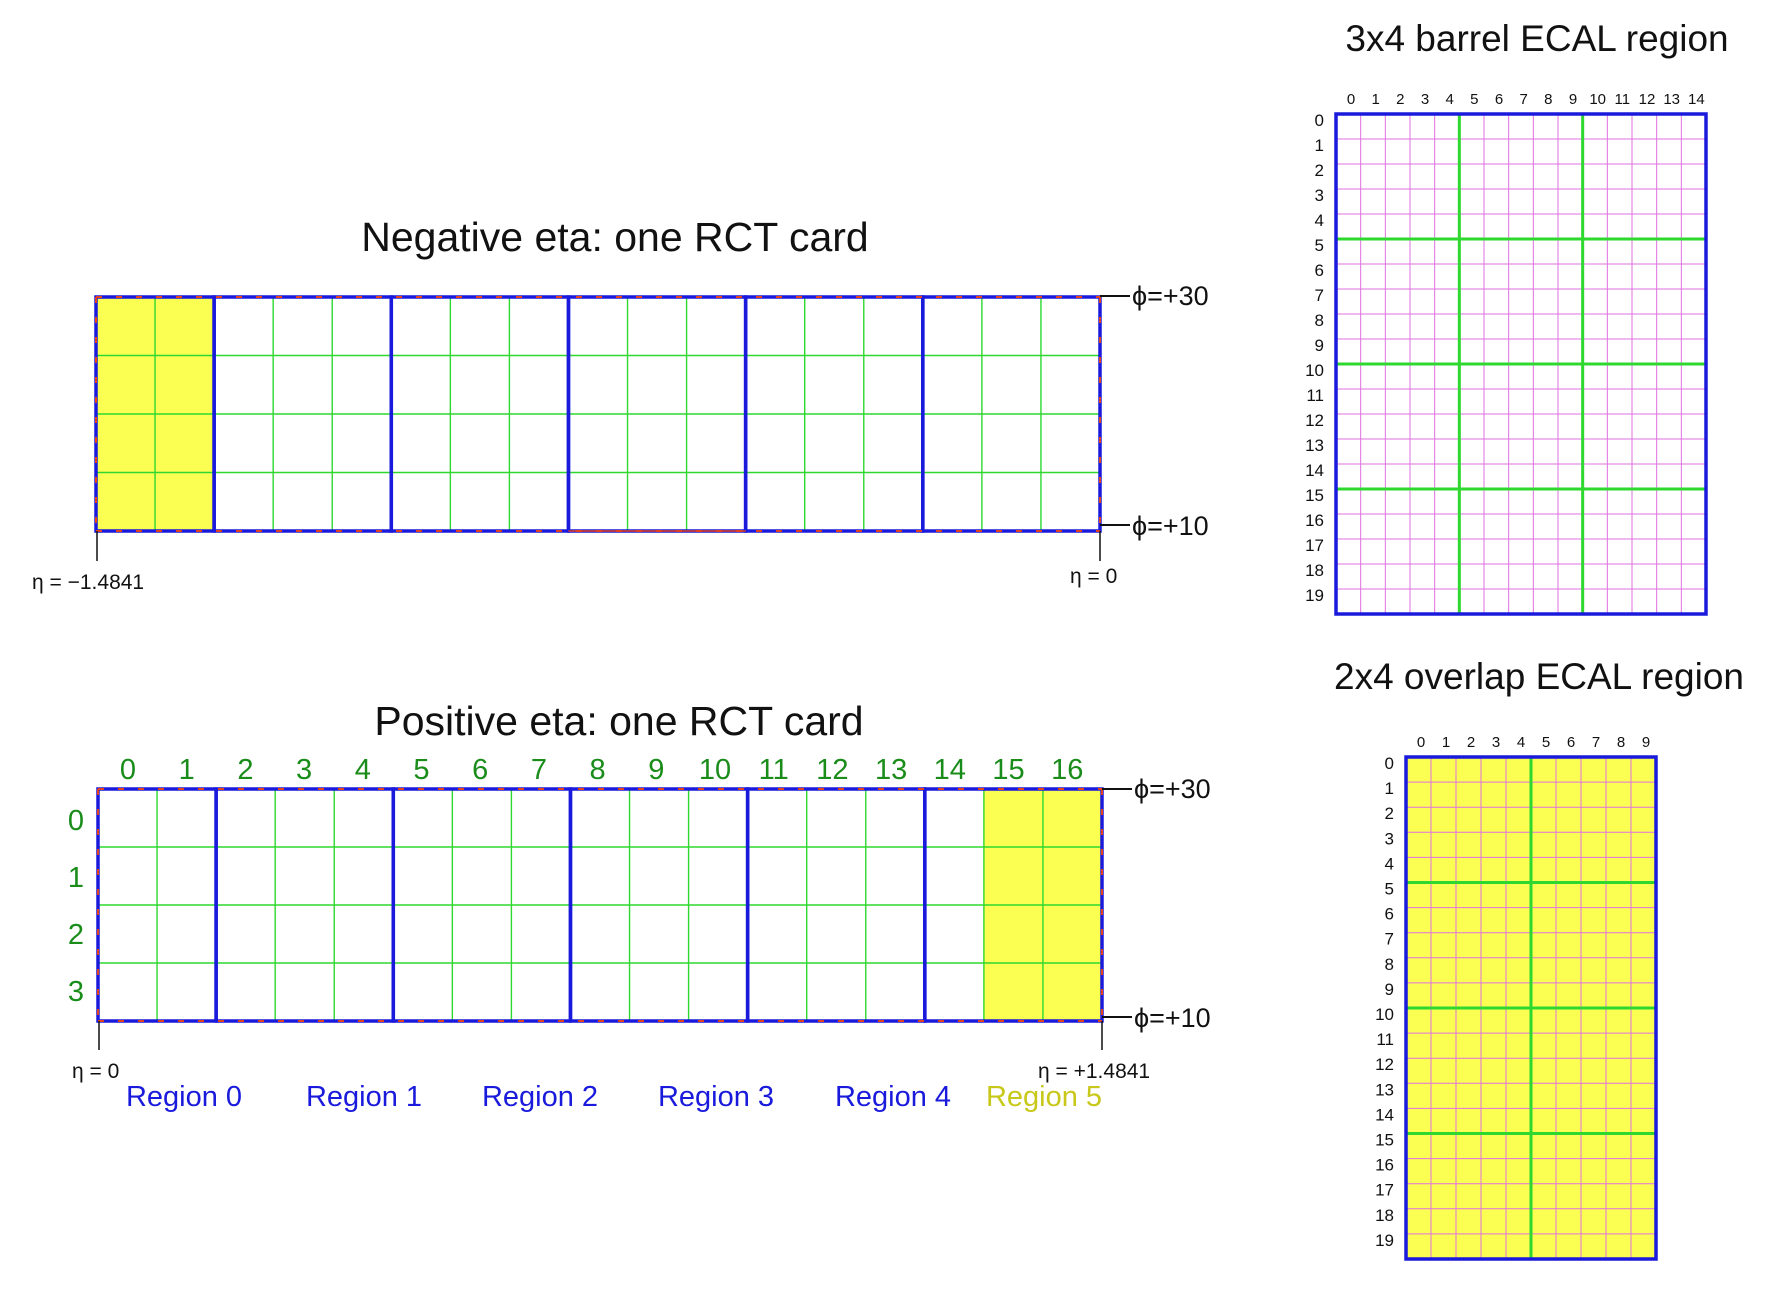  Describe the element at coordinates (614, 237) in the screenshot. I see `negative-card-title: Negative eta: one RCT card` at that location.